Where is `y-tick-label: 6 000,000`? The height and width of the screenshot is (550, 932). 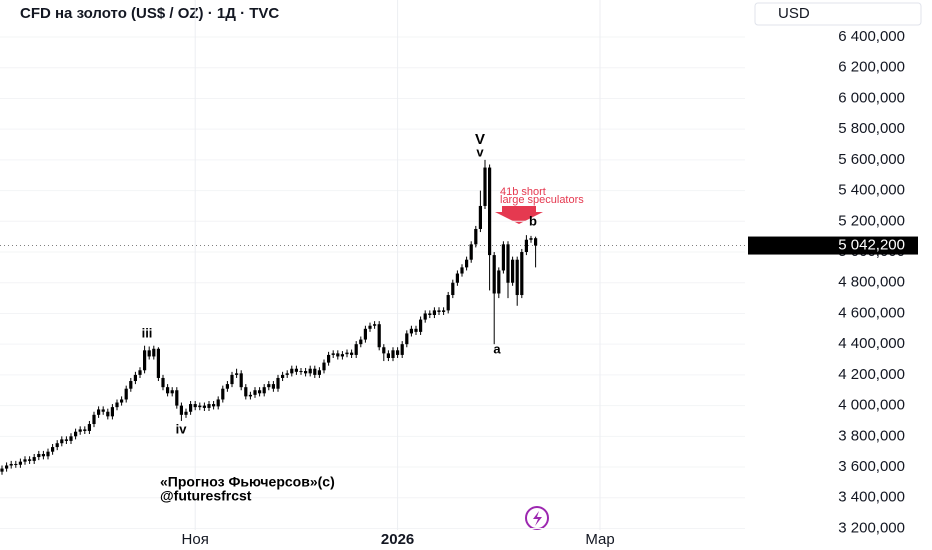 y-tick-label: 6 000,000 is located at coordinates (871, 97).